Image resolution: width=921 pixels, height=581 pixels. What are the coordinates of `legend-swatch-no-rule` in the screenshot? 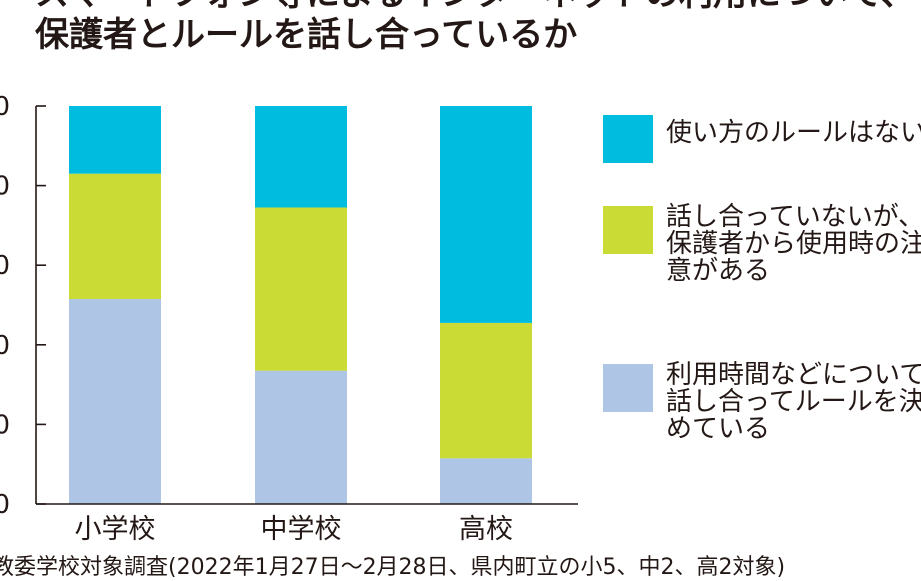 It's located at (628, 139).